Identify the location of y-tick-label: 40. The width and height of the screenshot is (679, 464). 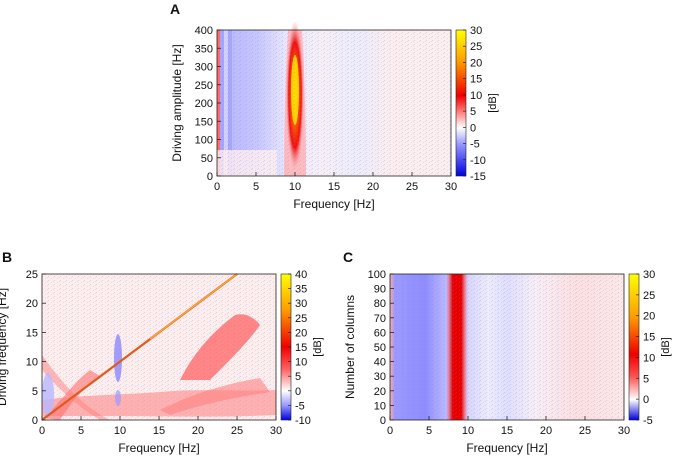
(380, 363).